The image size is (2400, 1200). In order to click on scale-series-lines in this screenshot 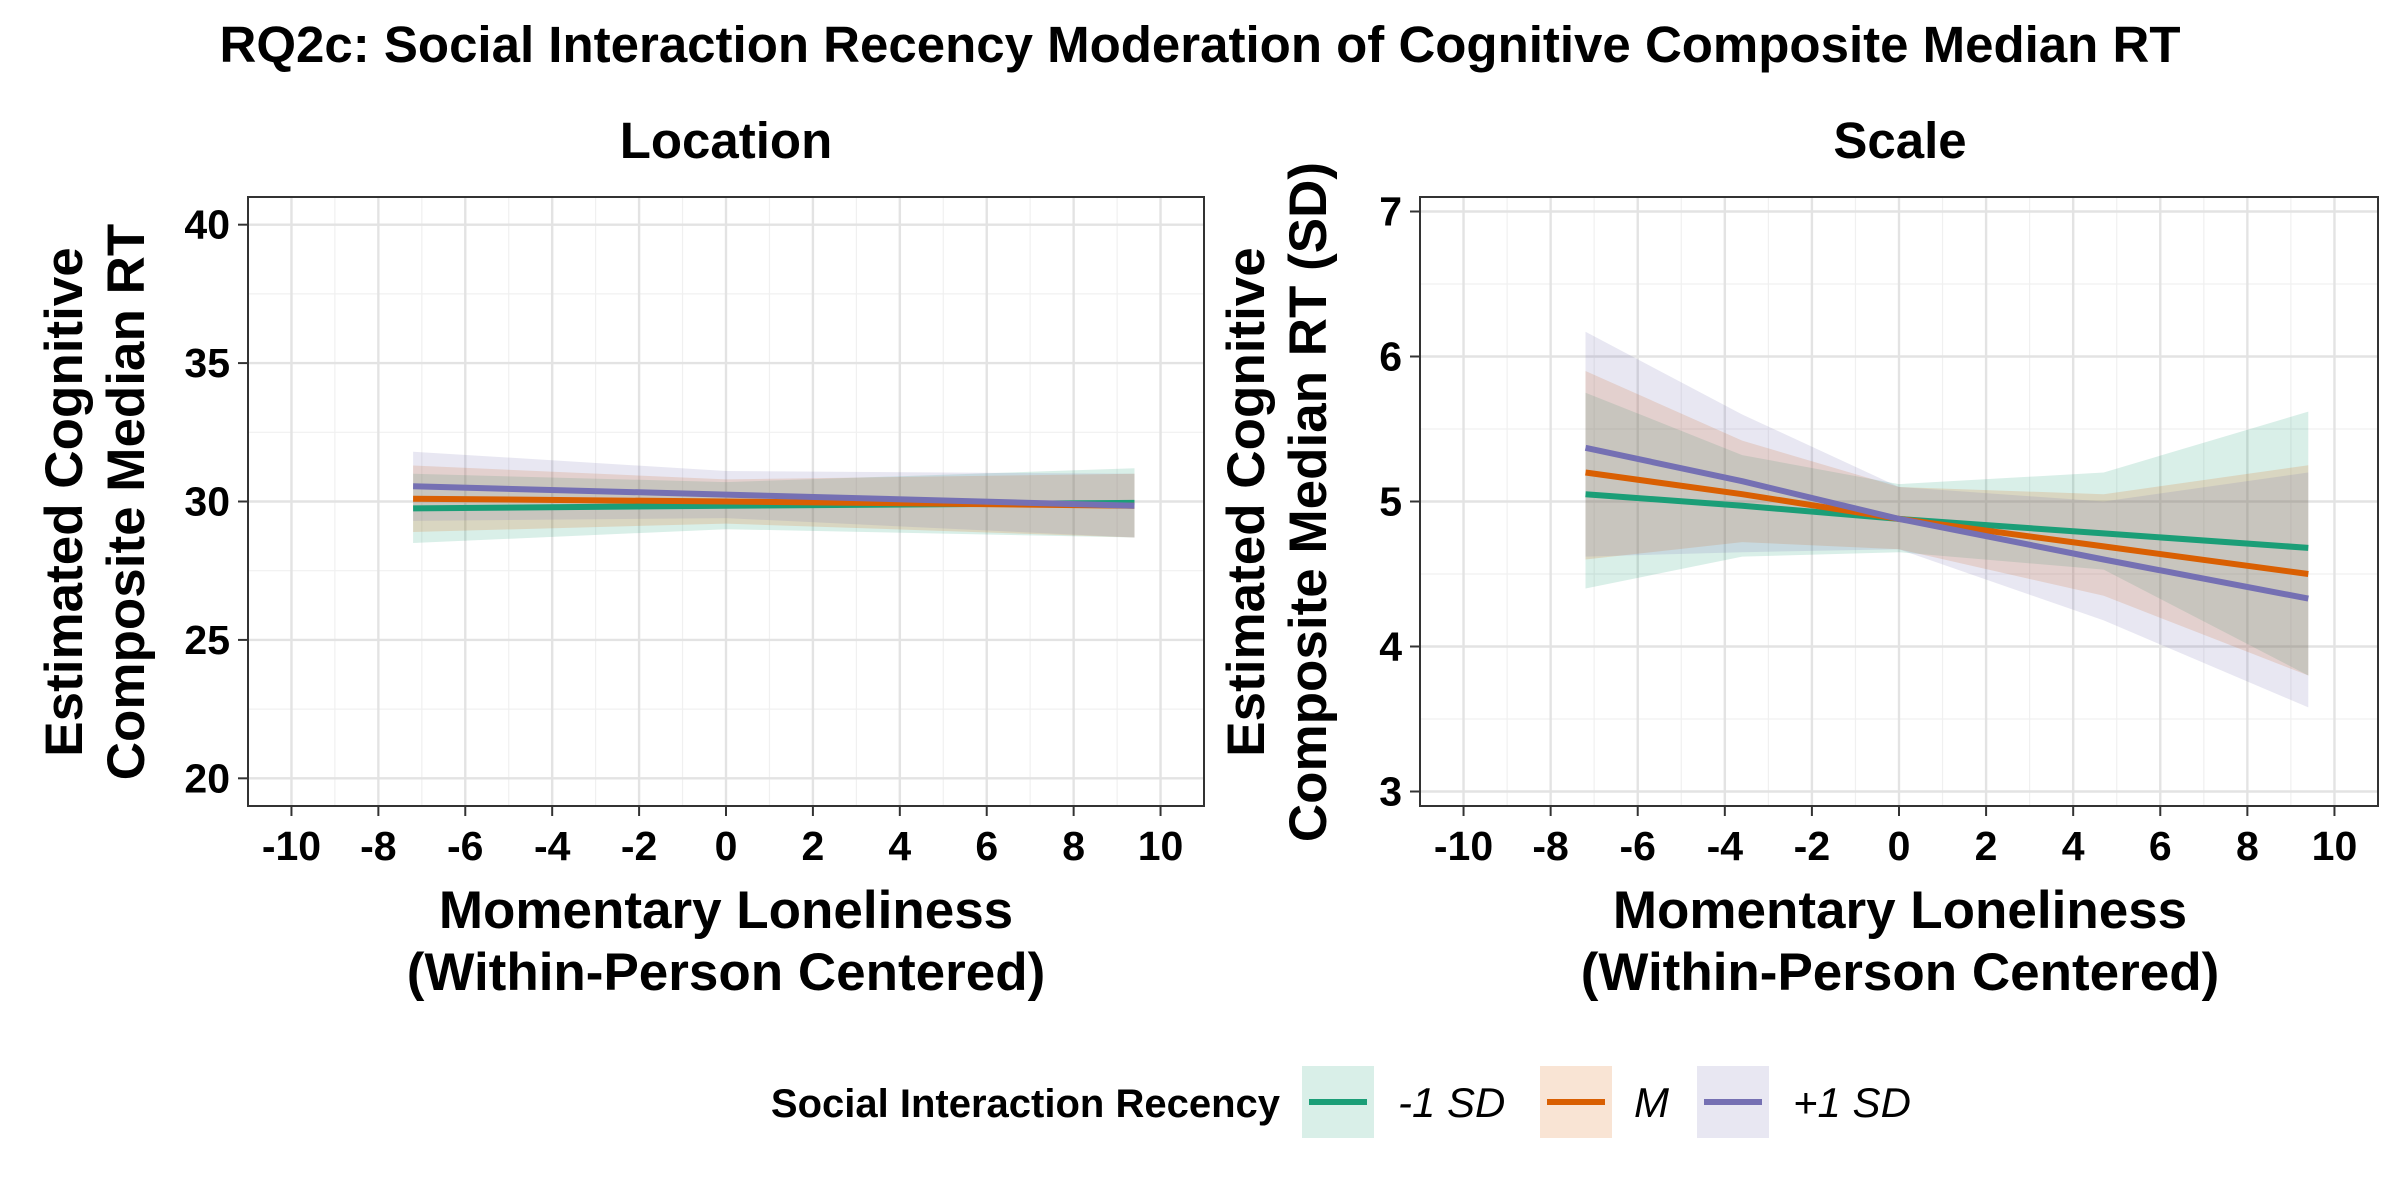, I will do `click(1946, 523)`.